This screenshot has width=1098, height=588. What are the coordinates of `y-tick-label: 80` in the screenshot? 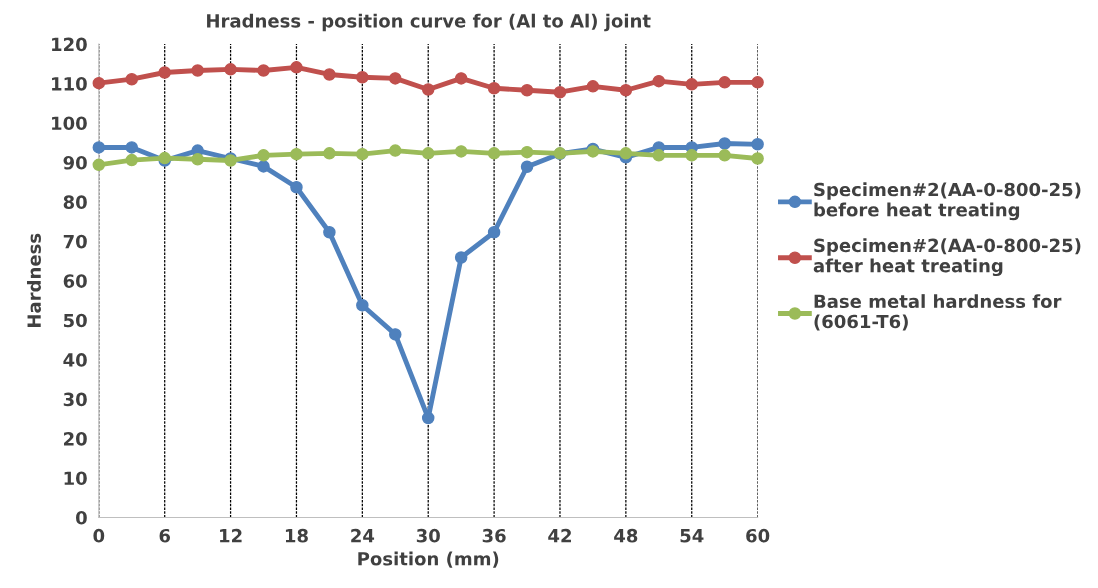 It's located at (75, 202).